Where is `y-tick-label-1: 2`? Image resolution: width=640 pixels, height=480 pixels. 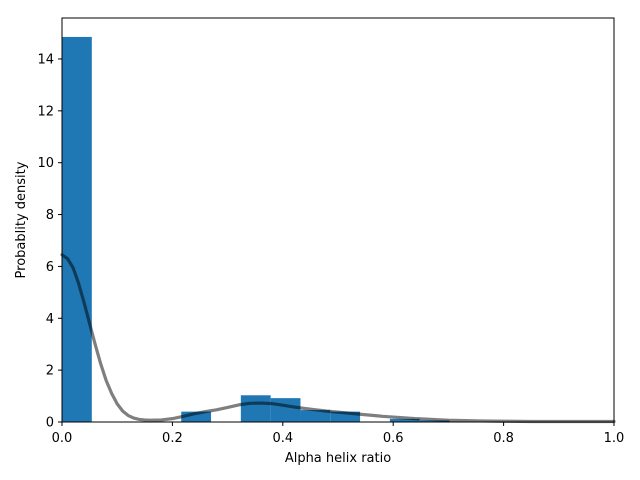 y-tick-label-1: 2 is located at coordinates (50, 371).